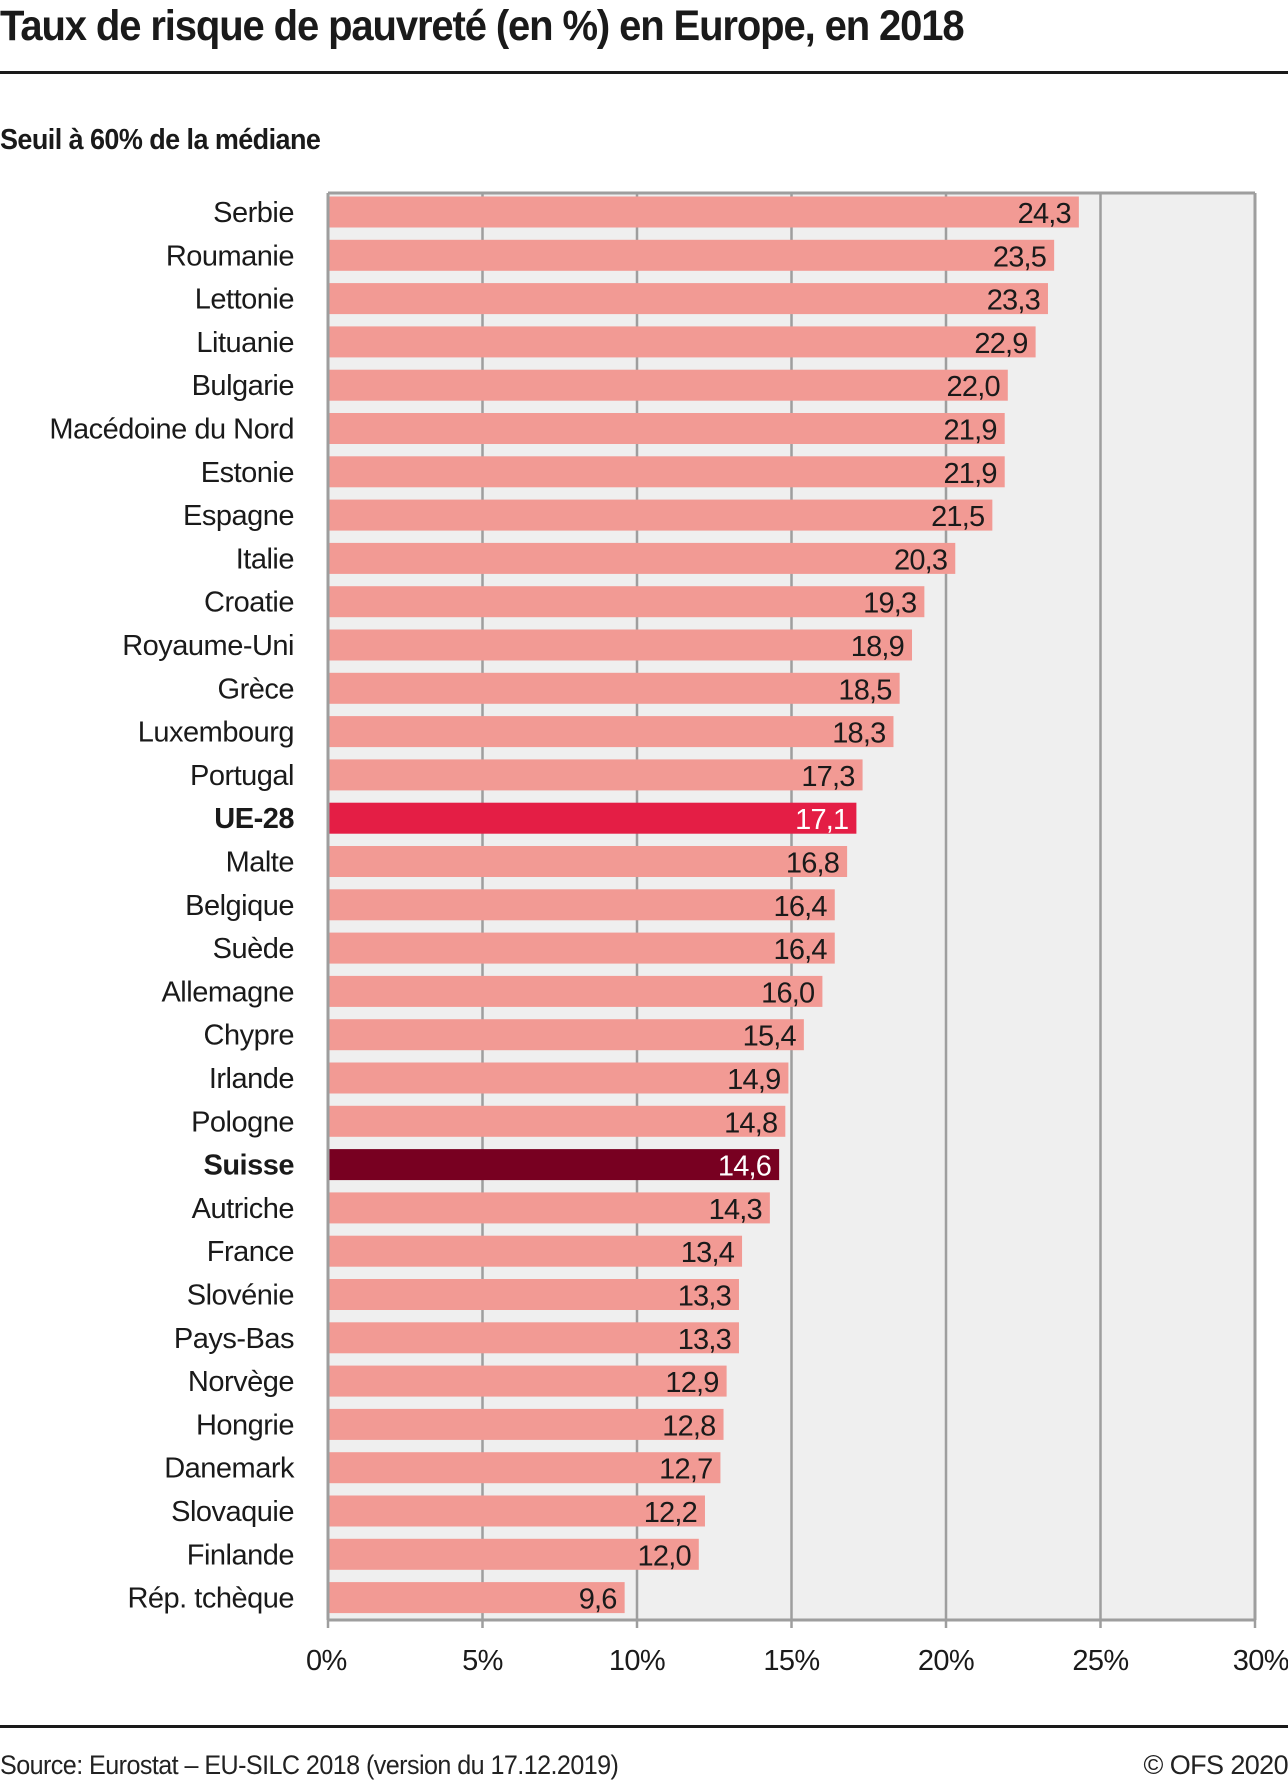 Image resolution: width=1288 pixels, height=1788 pixels. Describe the element at coordinates (644, 1726) in the screenshot. I see `footer-divider` at that location.